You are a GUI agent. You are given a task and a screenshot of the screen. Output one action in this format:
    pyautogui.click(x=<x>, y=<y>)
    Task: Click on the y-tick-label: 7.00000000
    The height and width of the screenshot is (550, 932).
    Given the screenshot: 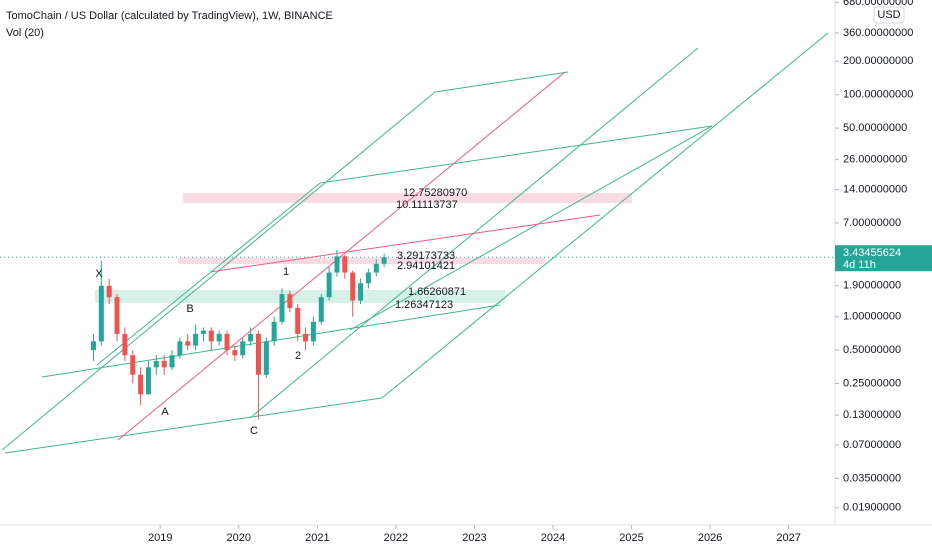 What is the action you would take?
    pyautogui.click(x=872, y=223)
    